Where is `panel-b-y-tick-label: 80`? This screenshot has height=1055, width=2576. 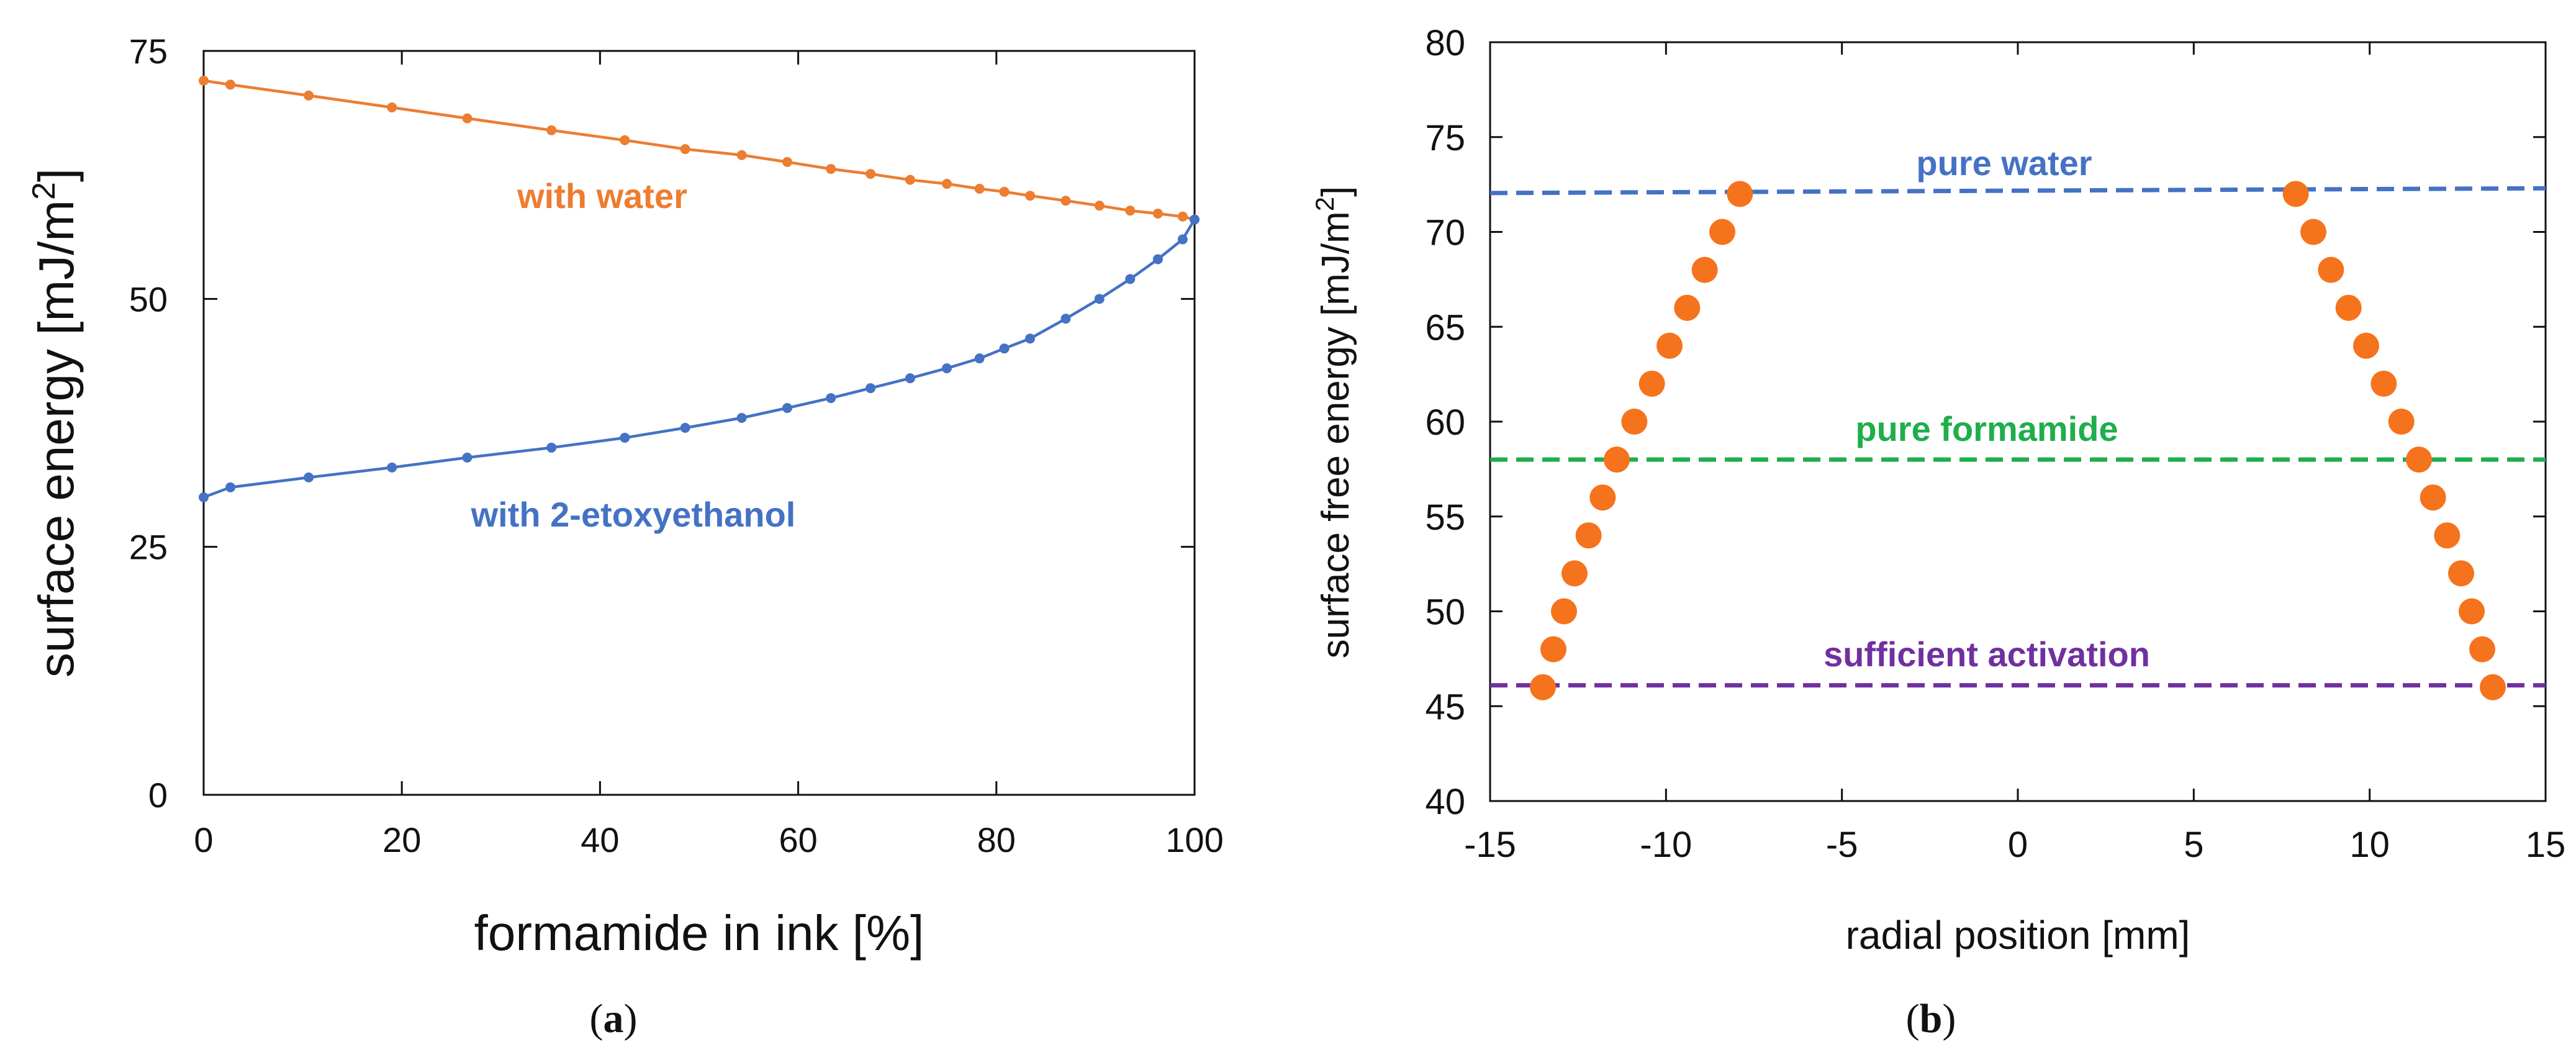
panel-b-y-tick-label: 80 is located at coordinates (1445, 43).